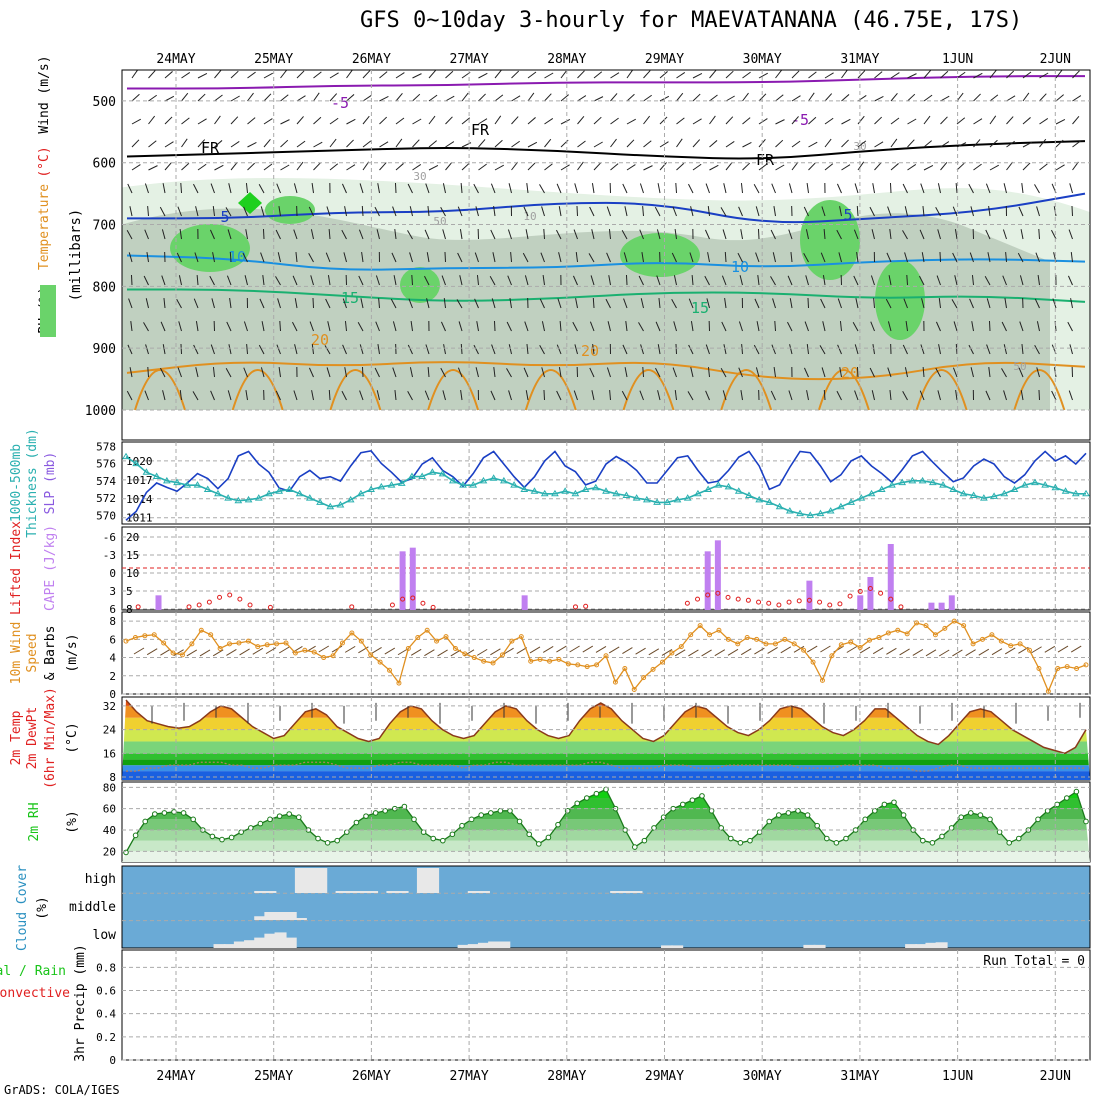  I want to click on contour-line, so click(606, 150).